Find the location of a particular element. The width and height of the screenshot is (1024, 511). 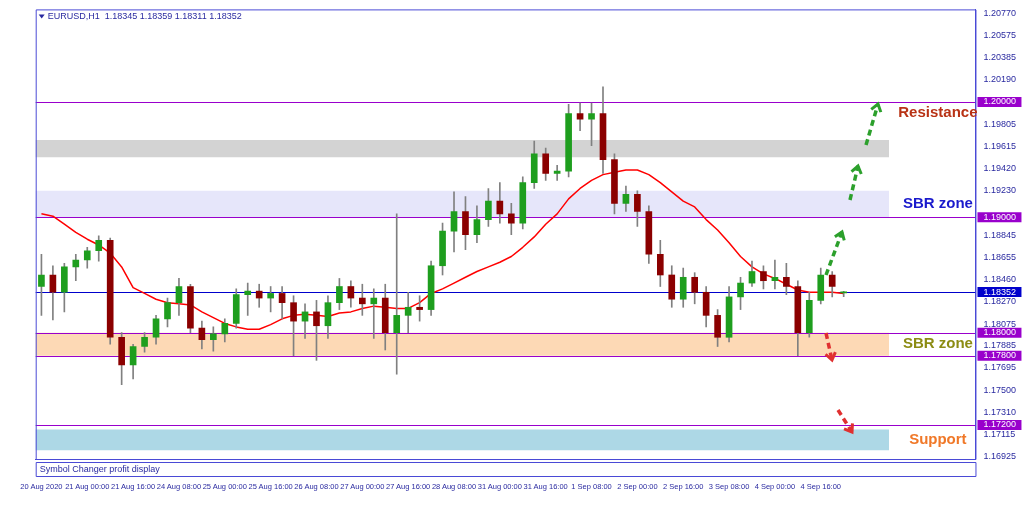

y-tick-label: 1.17200 is located at coordinates (1000, 424).